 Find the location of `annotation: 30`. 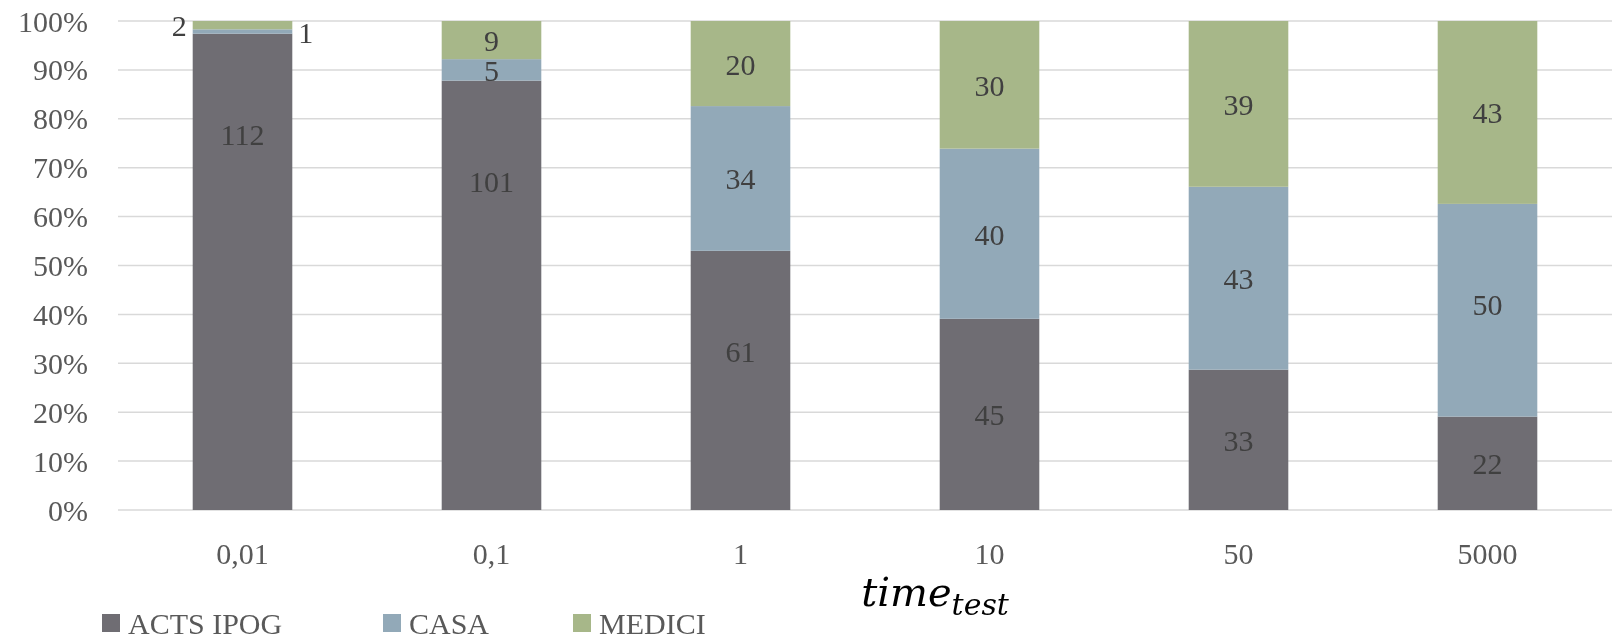

annotation: 30 is located at coordinates (989, 85).